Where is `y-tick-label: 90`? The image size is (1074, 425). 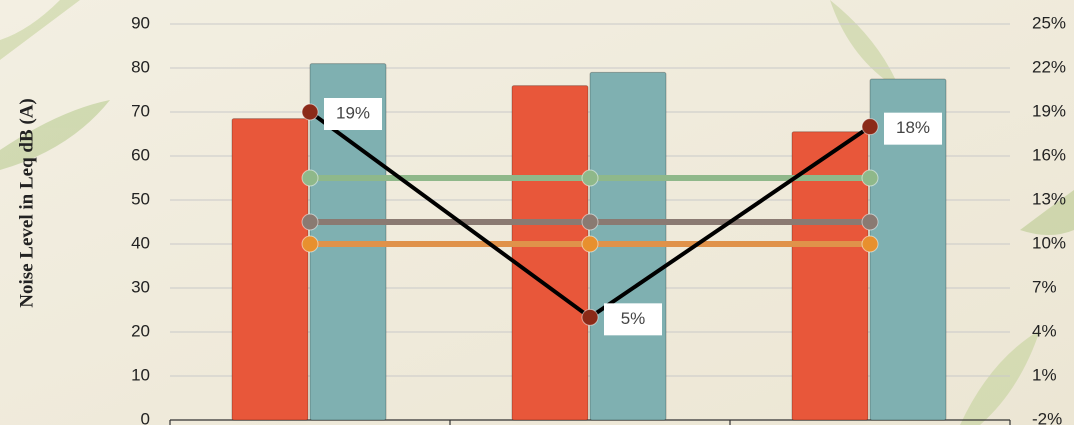
y-tick-label: 90 is located at coordinates (140, 22).